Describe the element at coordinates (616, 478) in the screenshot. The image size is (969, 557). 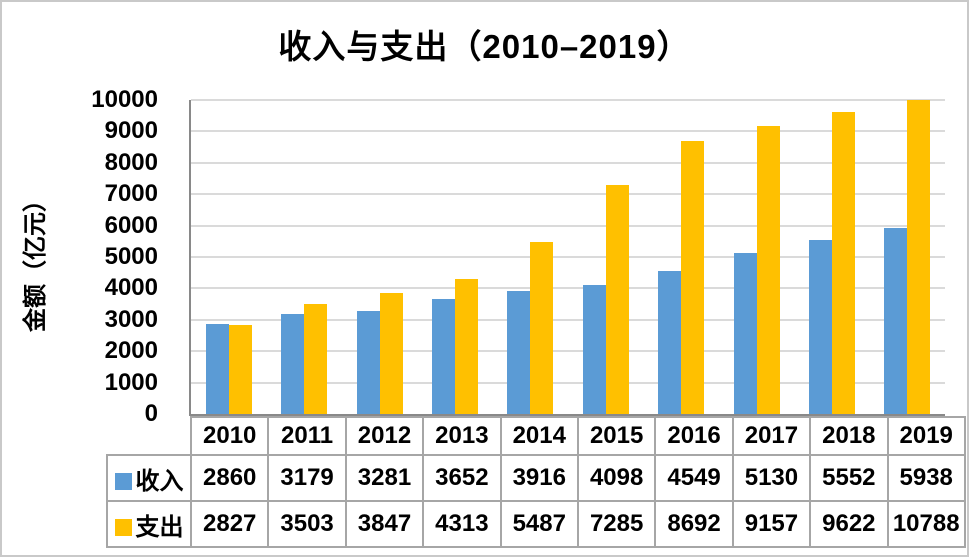
I see `value-cell-收入-2015: 4098` at that location.